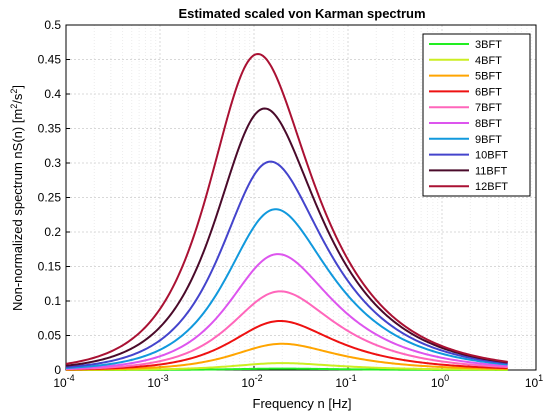  Describe the element at coordinates (488, 45) in the screenshot. I see `legend-label-3BFT: 3BFT` at that location.